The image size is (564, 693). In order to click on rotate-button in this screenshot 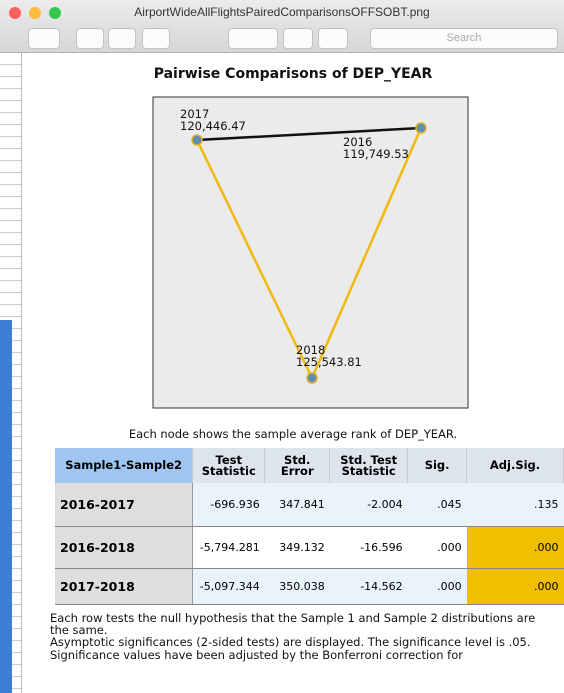, I will do `click(298, 38)`.